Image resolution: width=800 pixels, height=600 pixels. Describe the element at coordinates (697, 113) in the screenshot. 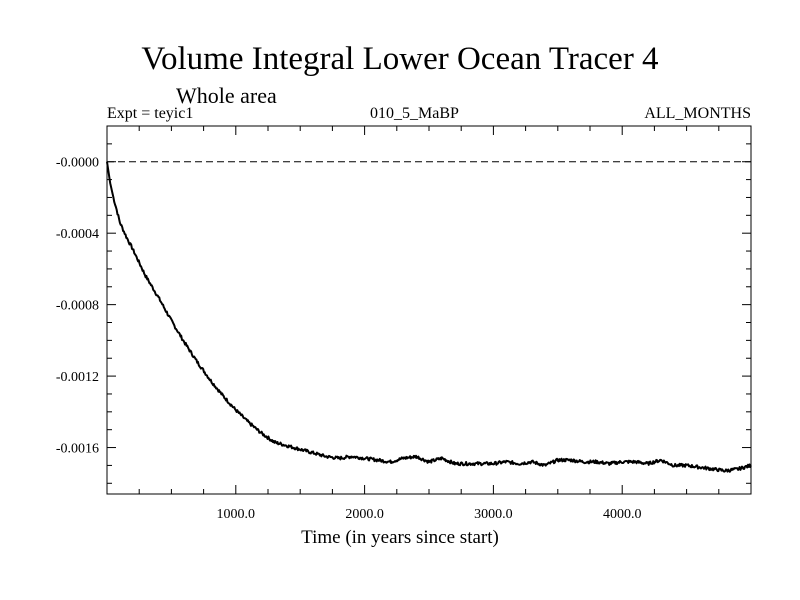

I see `months-label: ALL_MONTHS` at that location.